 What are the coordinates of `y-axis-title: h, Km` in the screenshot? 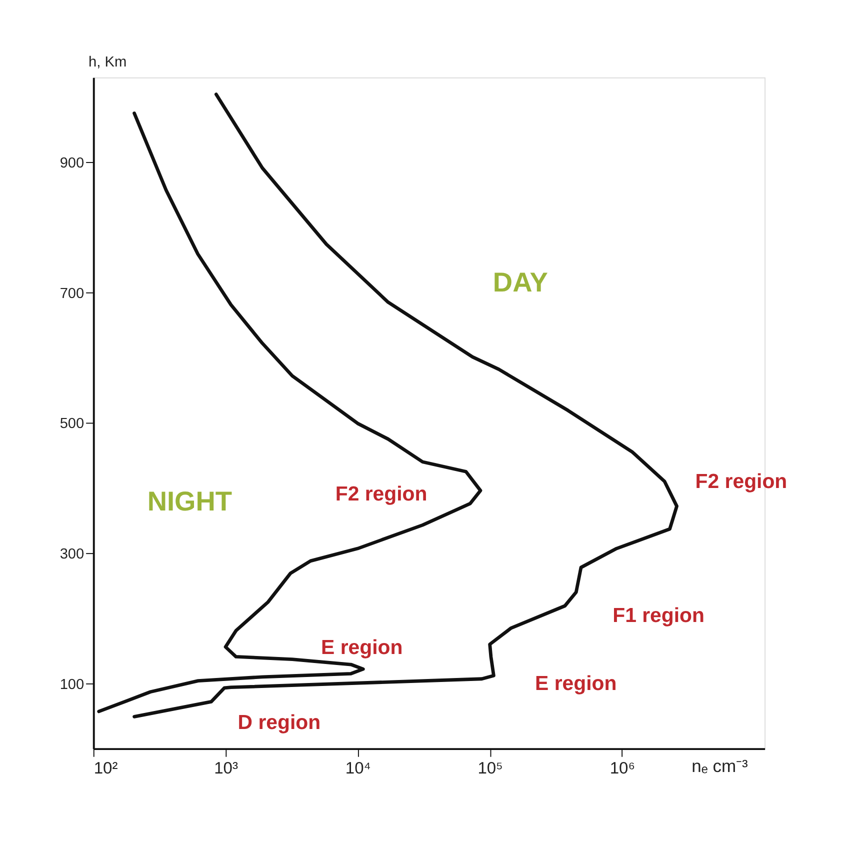 It's located at (107, 62).